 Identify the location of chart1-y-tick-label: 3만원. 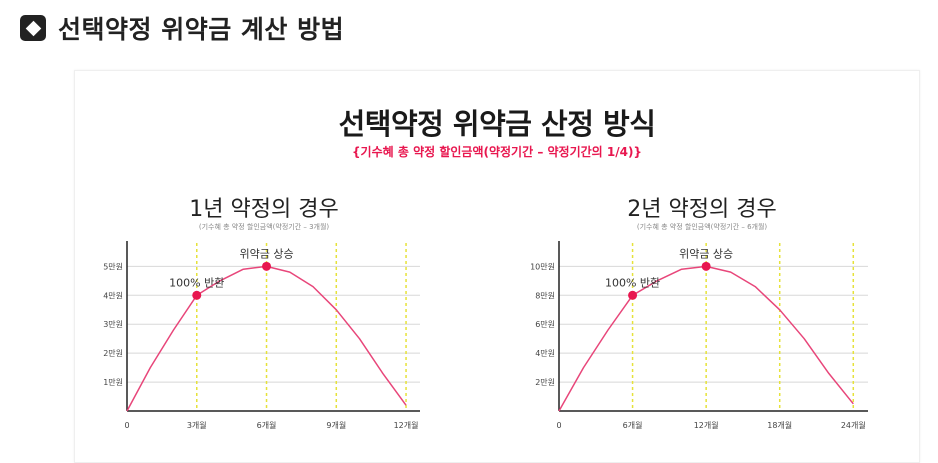
(113, 324).